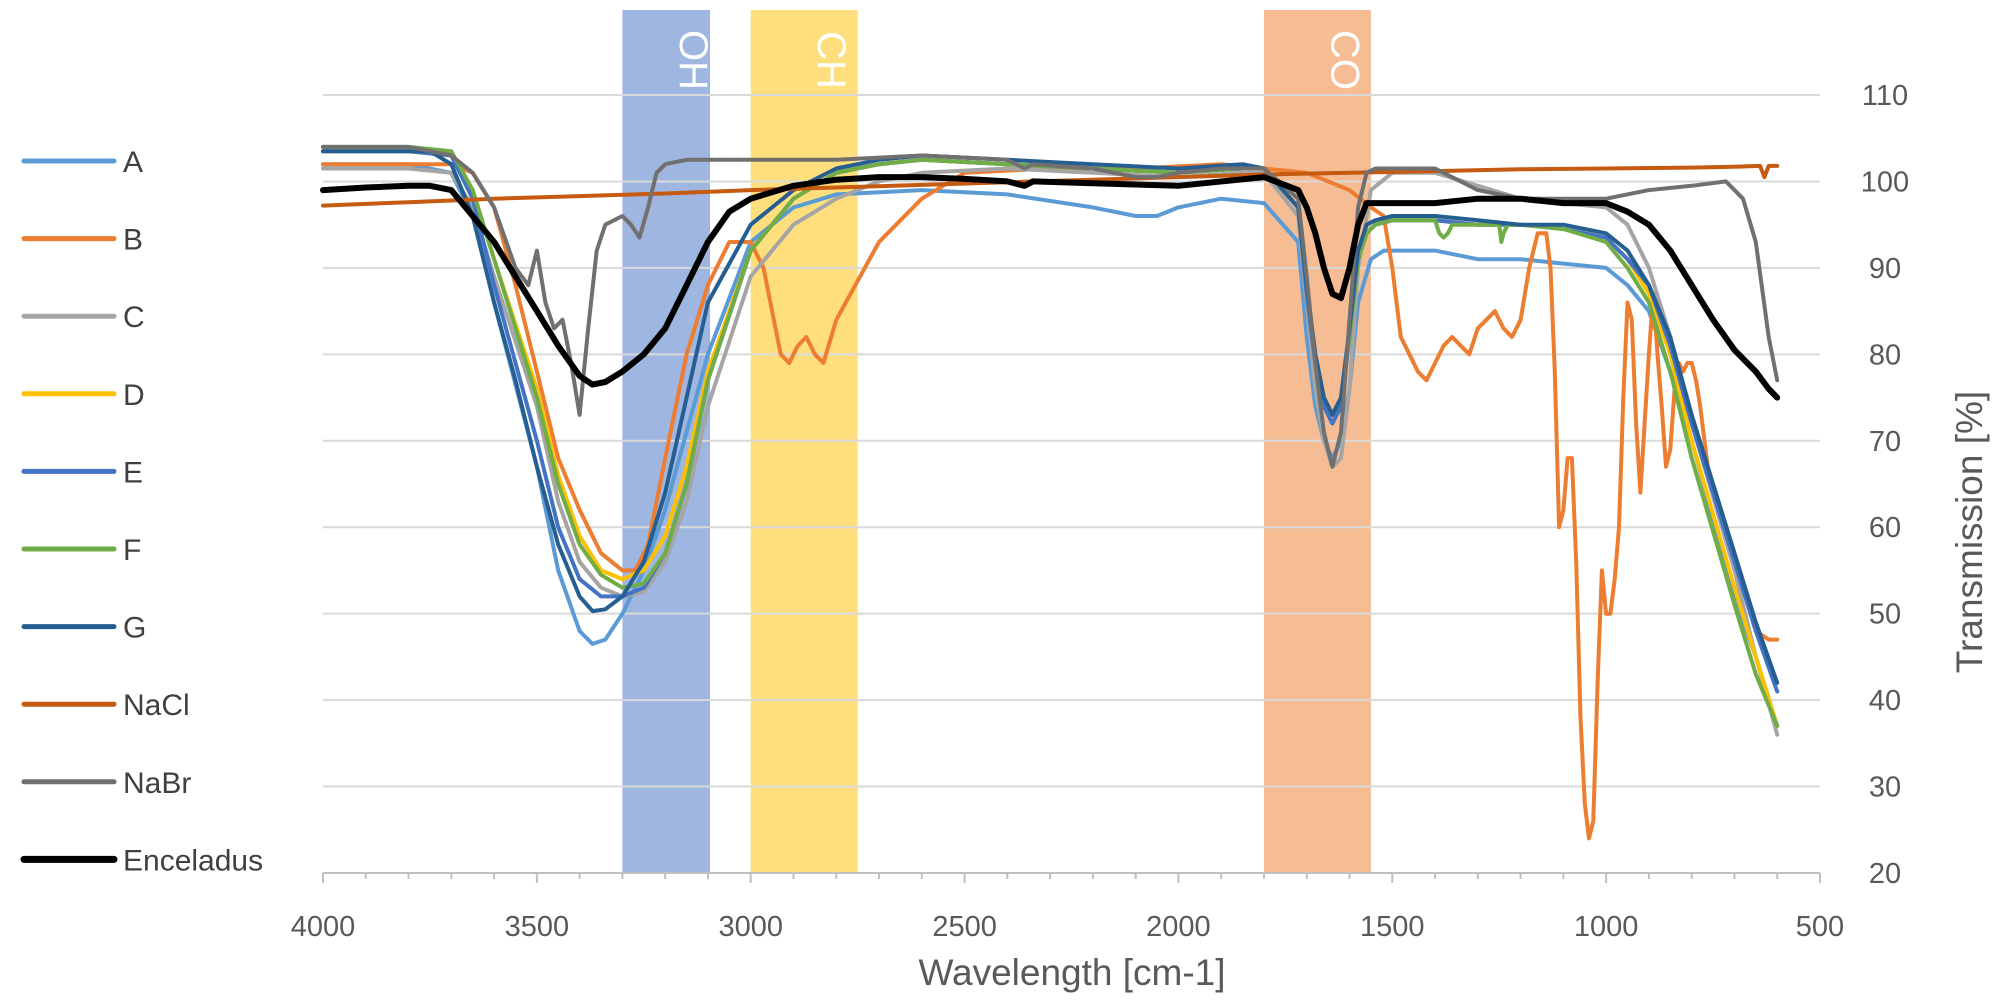  What do you see at coordinates (1885, 874) in the screenshot?
I see `y-tick-label: 20` at bounding box center [1885, 874].